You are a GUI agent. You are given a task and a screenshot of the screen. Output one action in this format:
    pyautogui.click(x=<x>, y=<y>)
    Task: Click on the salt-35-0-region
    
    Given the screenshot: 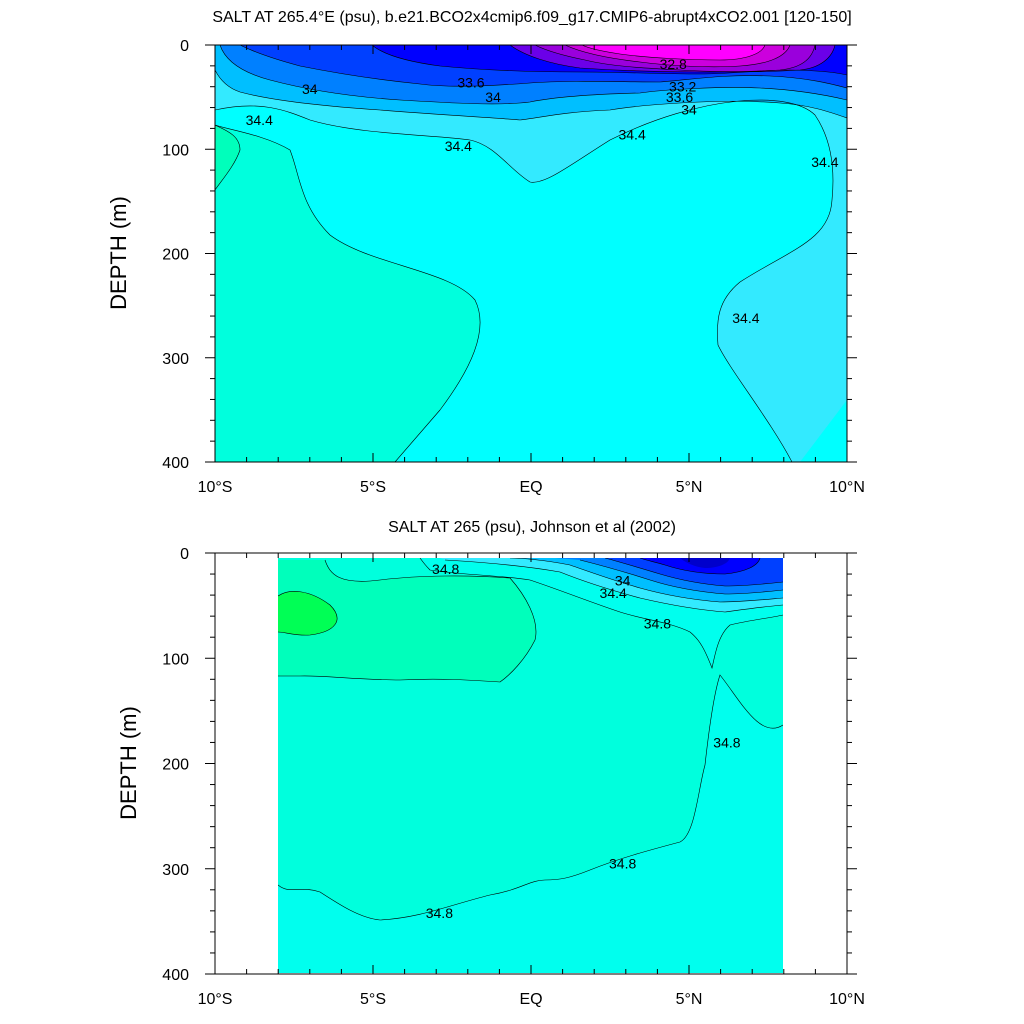 What is the action you would take?
    pyautogui.click(x=407, y=621)
    